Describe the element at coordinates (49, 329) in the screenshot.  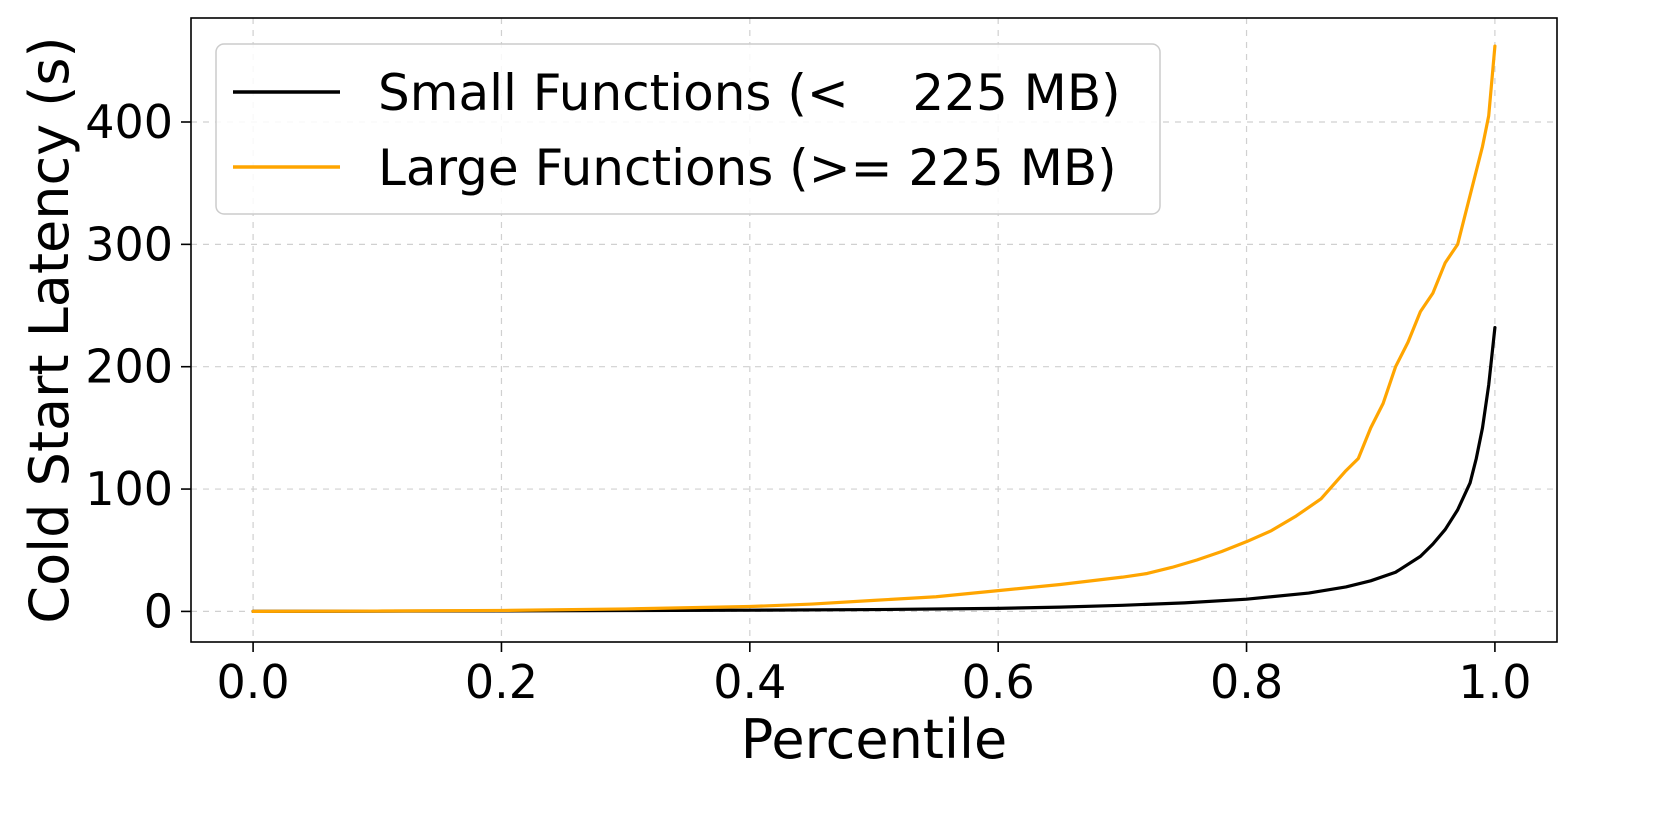
I see `y-axis-label: Cold Start Latency (s)` at that location.